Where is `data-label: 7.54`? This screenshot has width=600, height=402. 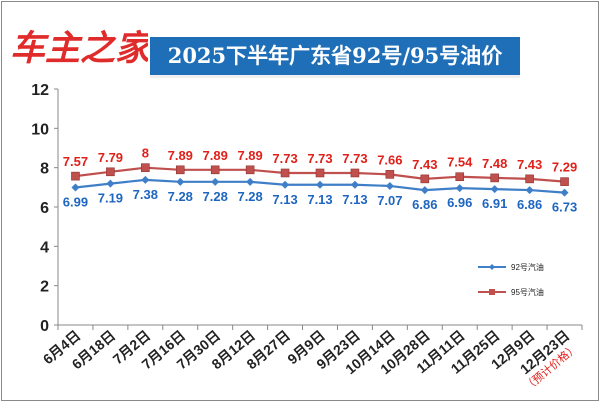
data-label: 7.54 is located at coordinates (460, 162).